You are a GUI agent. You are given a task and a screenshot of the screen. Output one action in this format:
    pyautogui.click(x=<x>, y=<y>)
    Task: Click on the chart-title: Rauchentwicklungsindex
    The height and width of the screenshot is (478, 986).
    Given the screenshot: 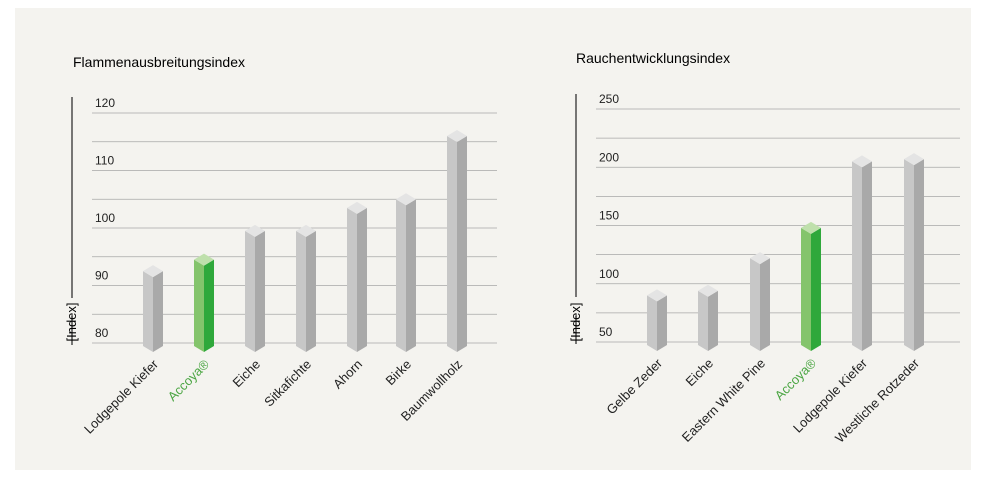 What is the action you would take?
    pyautogui.click(x=653, y=58)
    